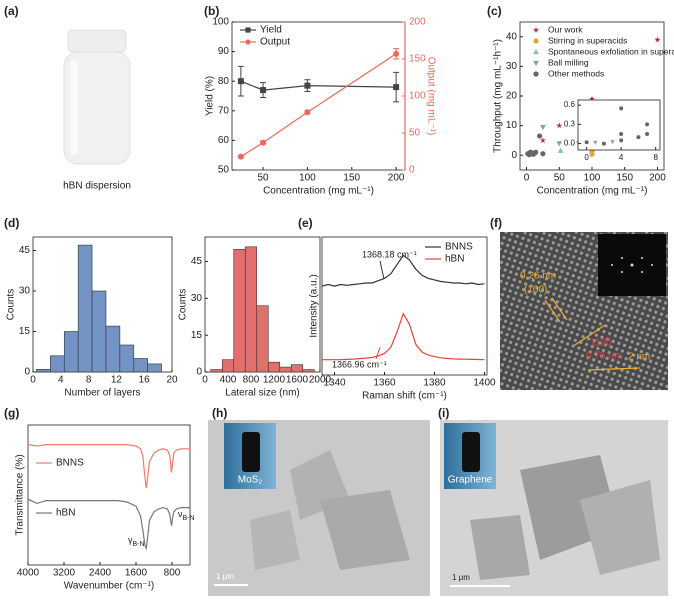 Image resolution: width=674 pixels, height=609 pixels. Describe the element at coordinates (584, 311) in the screenshot. I see `hrtem-image: 0.26 nm (100) 1120 0.76 nm 2 nm` at that location.